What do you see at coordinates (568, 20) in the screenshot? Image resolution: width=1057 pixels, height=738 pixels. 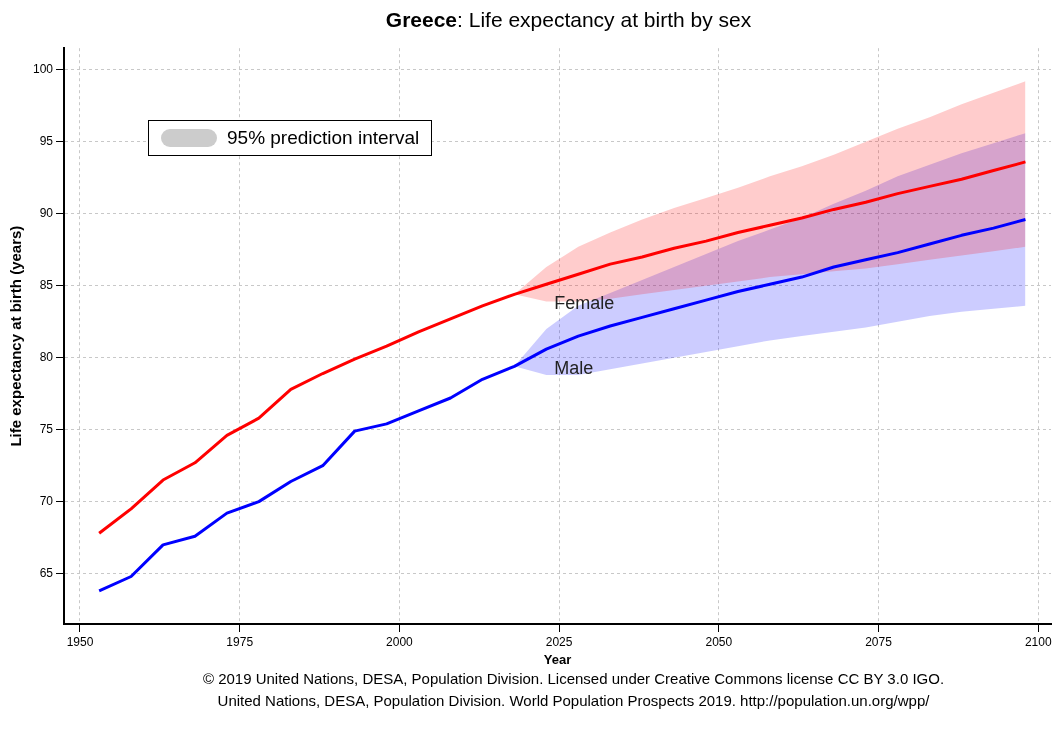 I see `chart-title: Greece: Life expectancy at birth by sex` at bounding box center [568, 20].